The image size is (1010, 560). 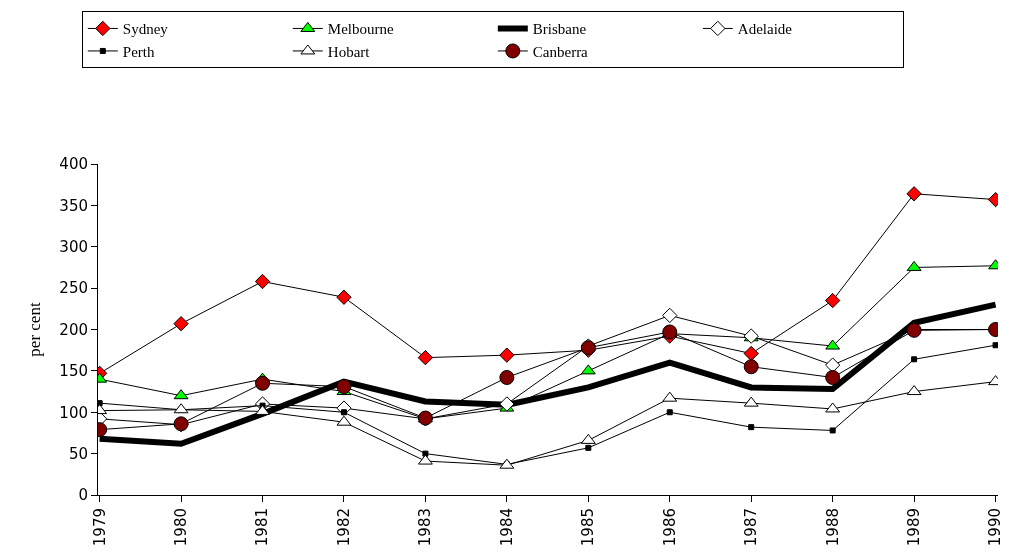 I want to click on x-tick-label: 1983, so click(x=425, y=527).